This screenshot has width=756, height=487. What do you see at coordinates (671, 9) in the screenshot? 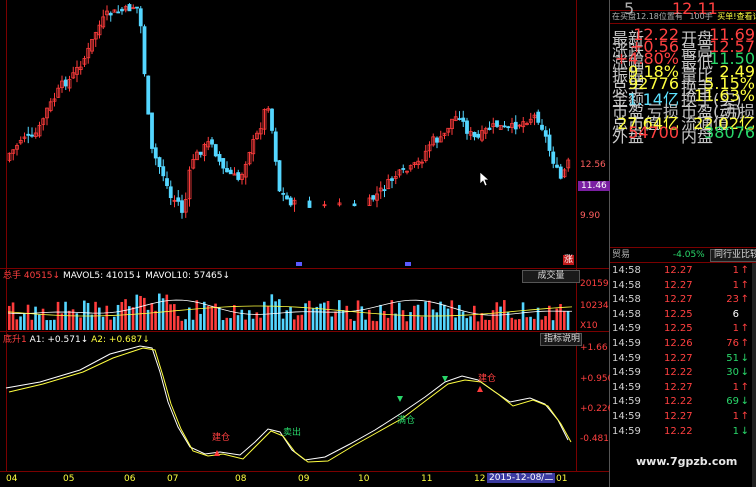
I see `order-book-row: 5 12.11` at bounding box center [671, 9].